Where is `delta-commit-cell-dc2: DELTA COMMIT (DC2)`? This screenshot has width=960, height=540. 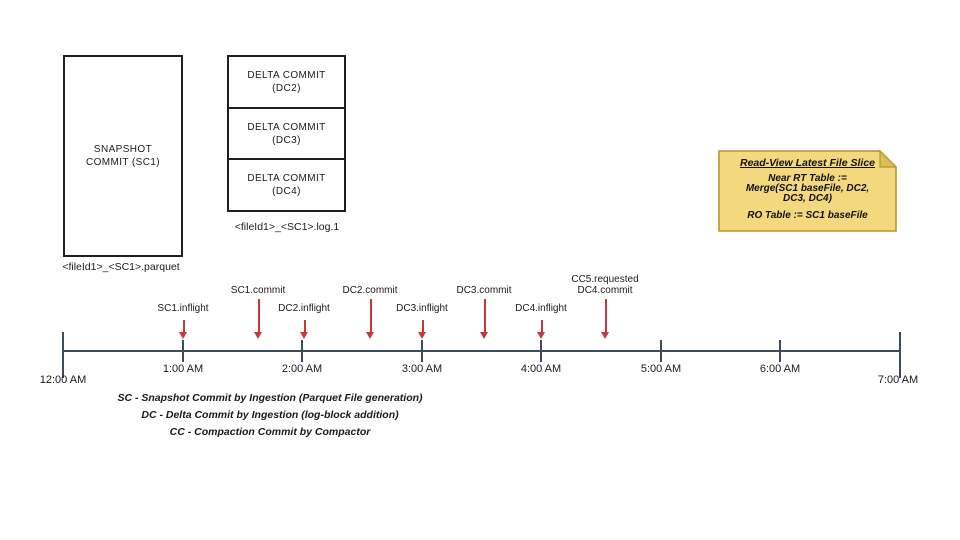
delta-commit-cell-dc2: DELTA COMMIT (DC2) is located at coordinates (286, 83).